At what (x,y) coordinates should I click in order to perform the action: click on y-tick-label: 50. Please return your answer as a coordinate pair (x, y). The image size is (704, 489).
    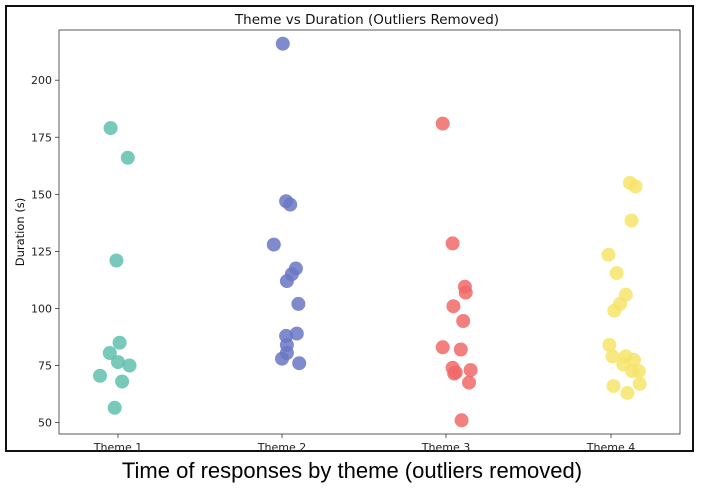
    Looking at the image, I should click on (45, 423).